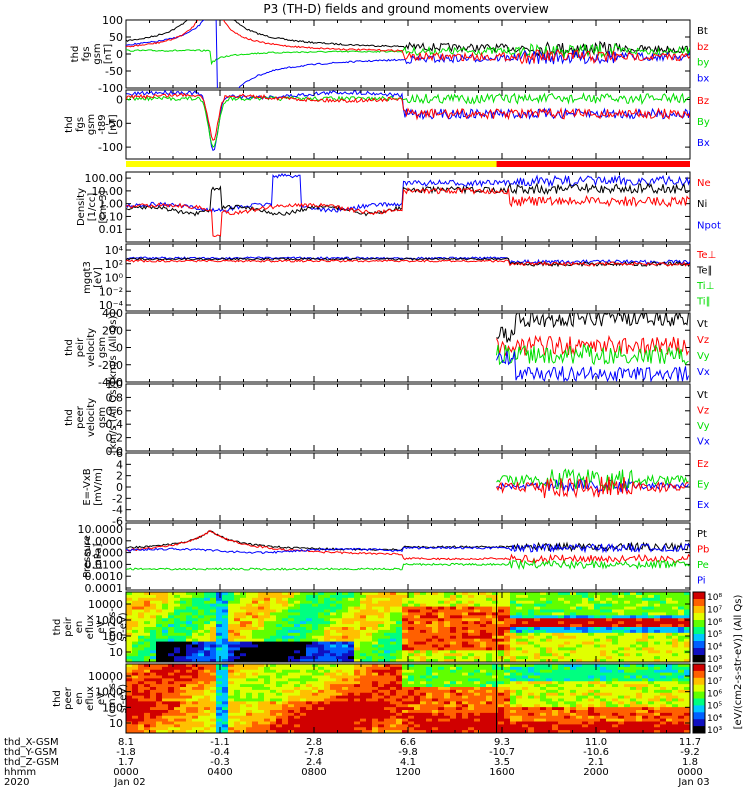 The width and height of the screenshot is (750, 800). I want to click on panel-9-ytick-label: 10000, so click(105, 676).